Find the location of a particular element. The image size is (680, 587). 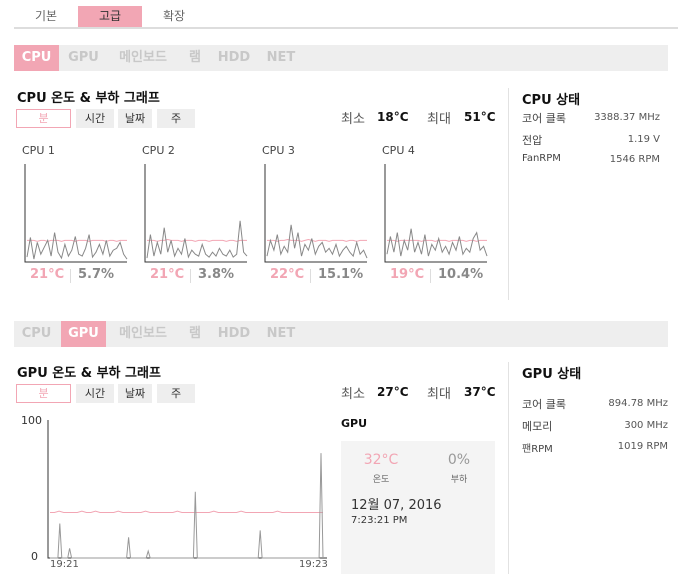

gpu-x-start-label: 19:21 is located at coordinates (64, 564).